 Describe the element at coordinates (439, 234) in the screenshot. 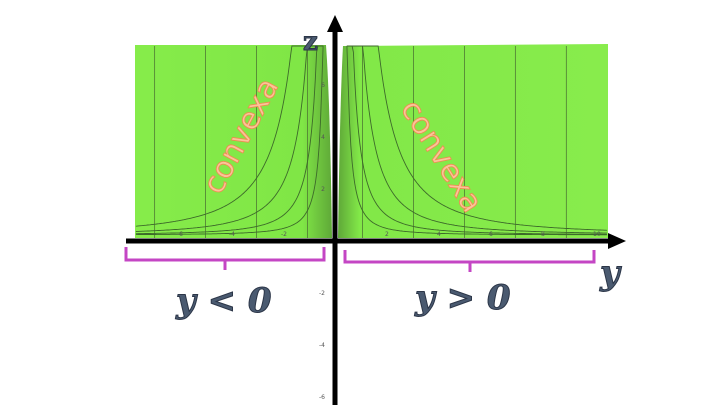

I see `tick-label-y: 4` at that location.